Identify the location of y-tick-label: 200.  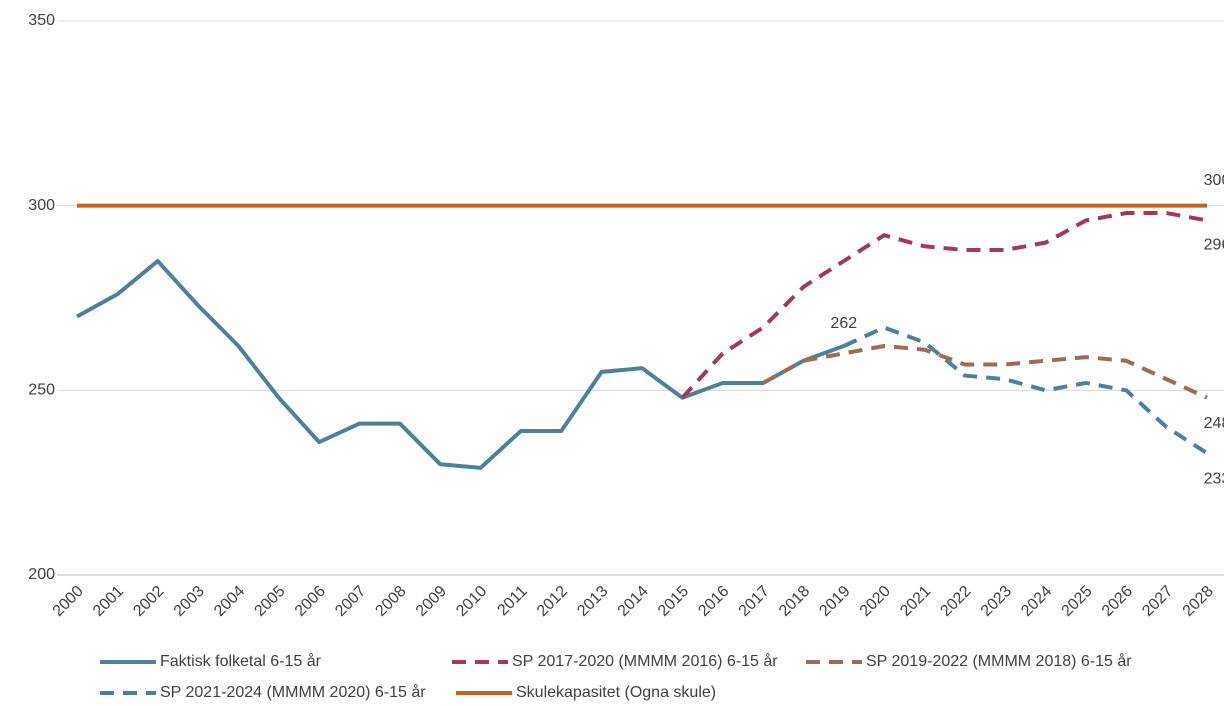
(41, 574).